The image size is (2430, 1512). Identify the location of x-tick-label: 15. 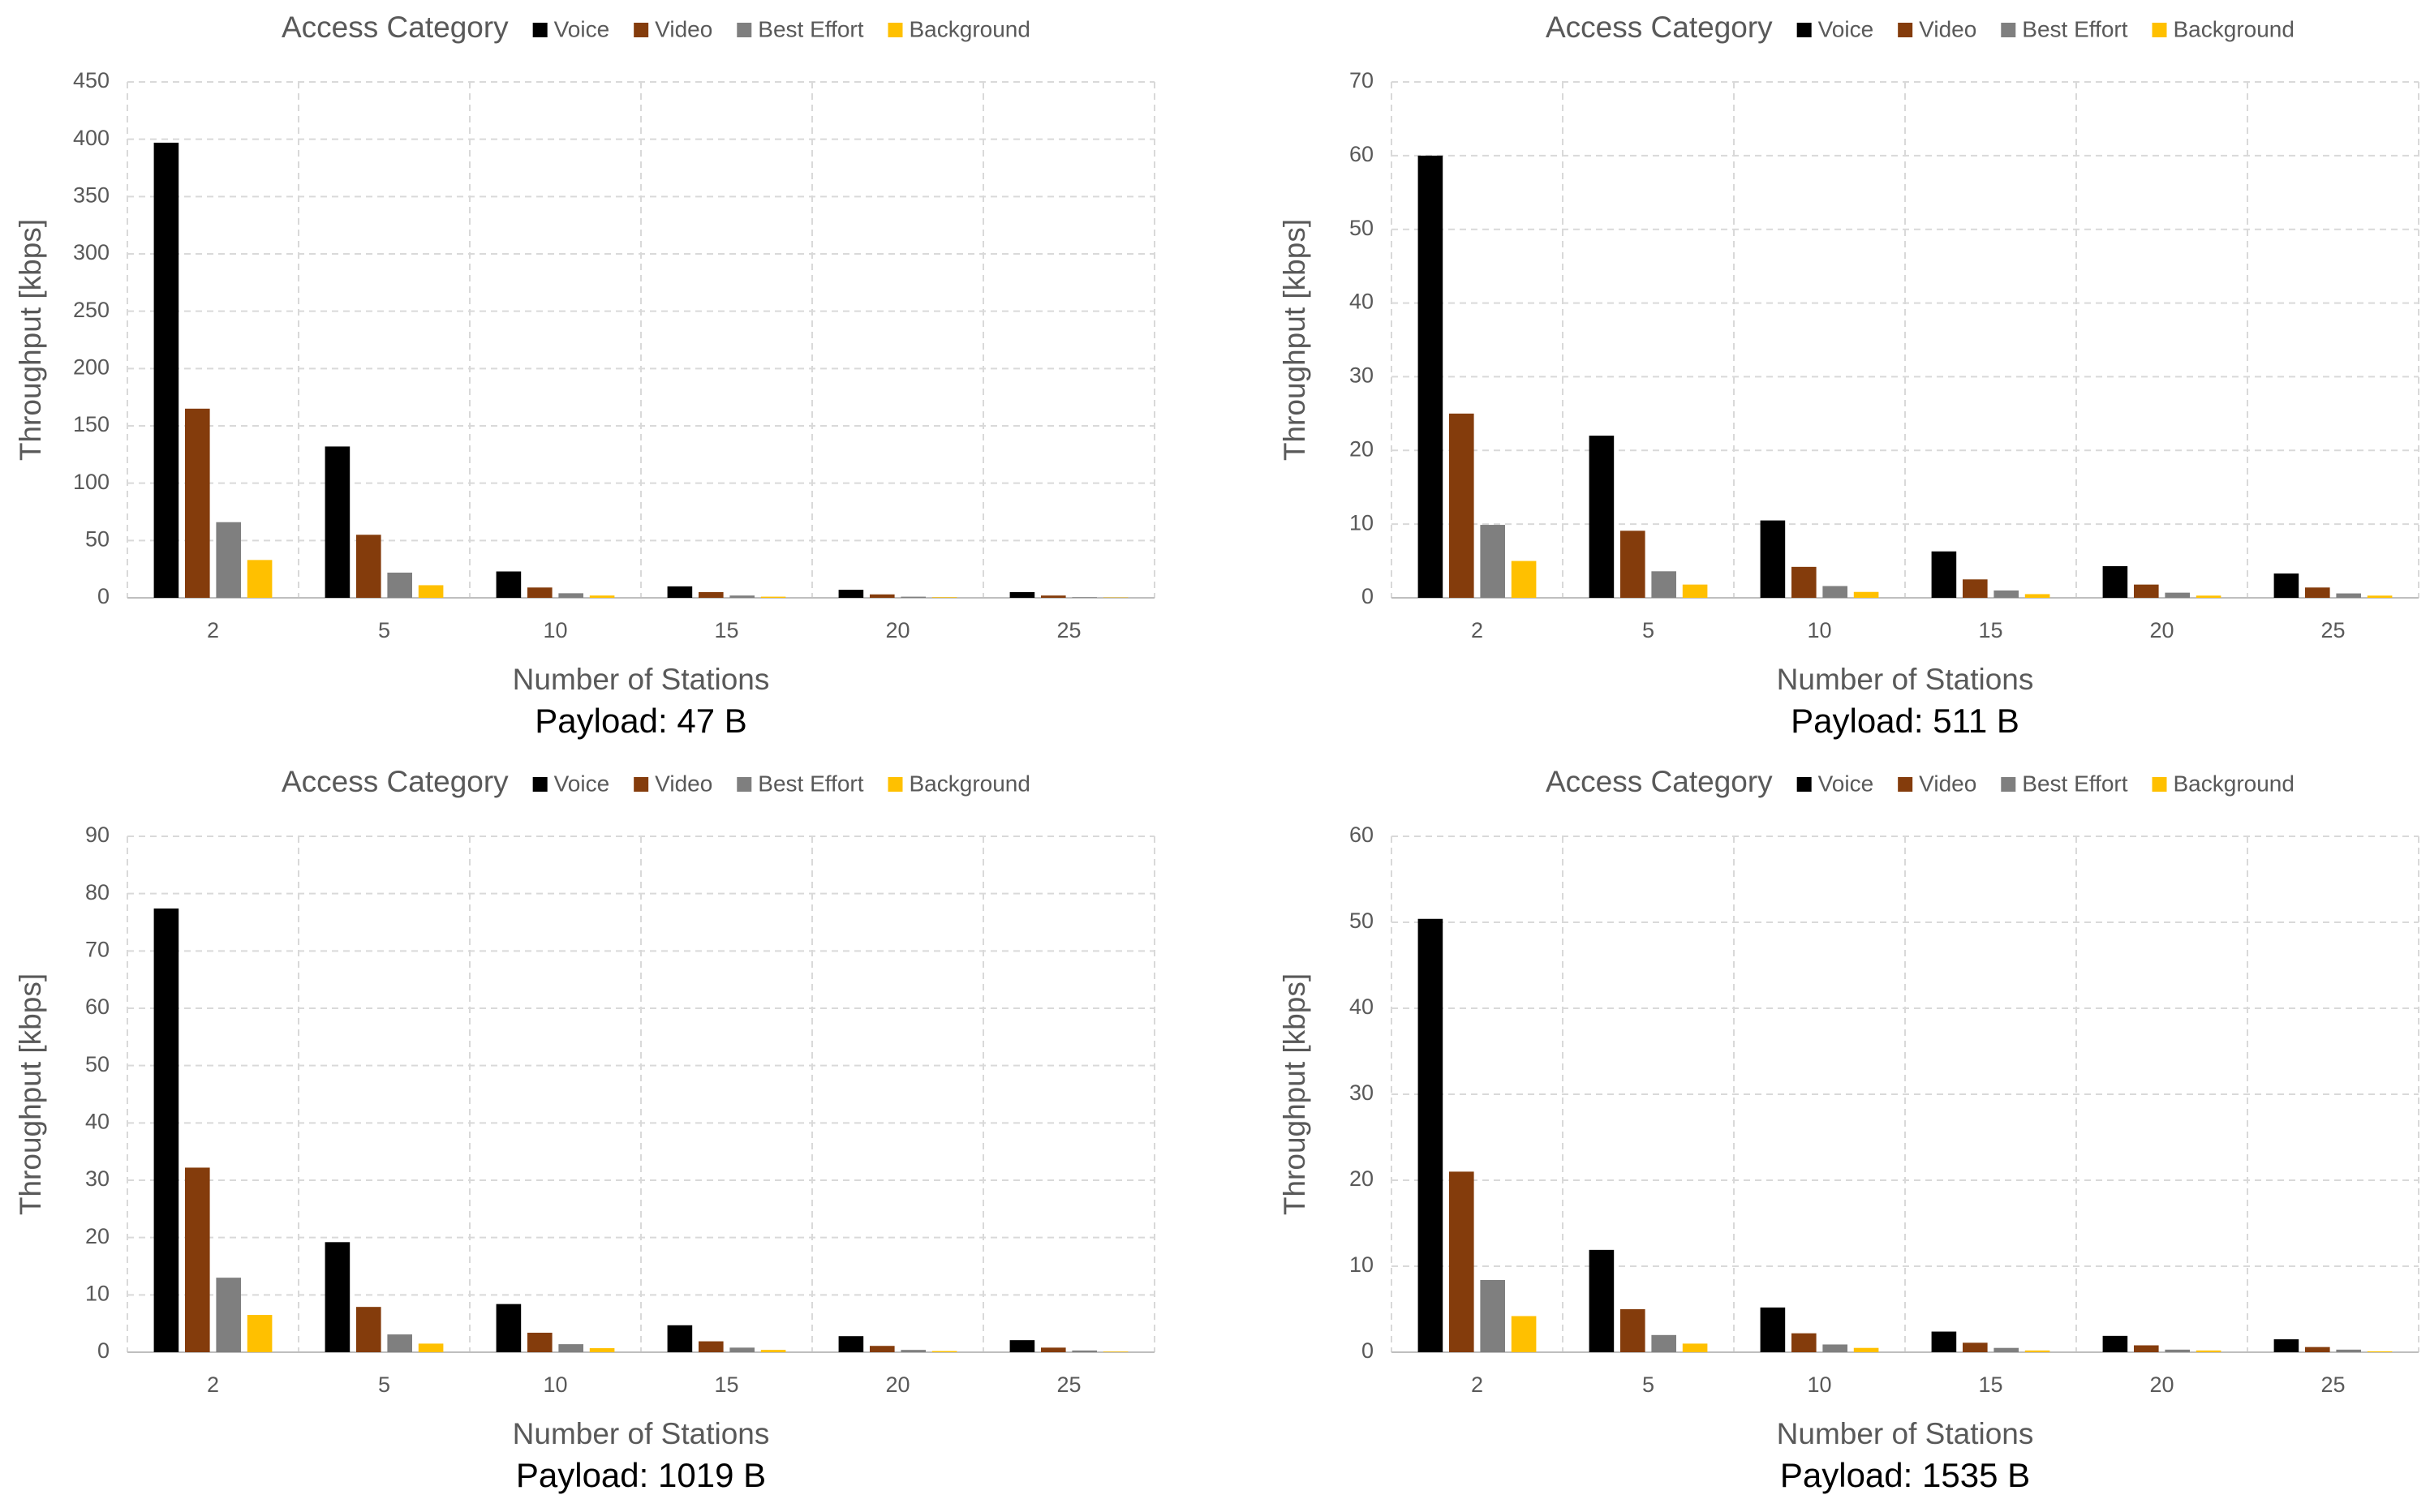
(726, 1384).